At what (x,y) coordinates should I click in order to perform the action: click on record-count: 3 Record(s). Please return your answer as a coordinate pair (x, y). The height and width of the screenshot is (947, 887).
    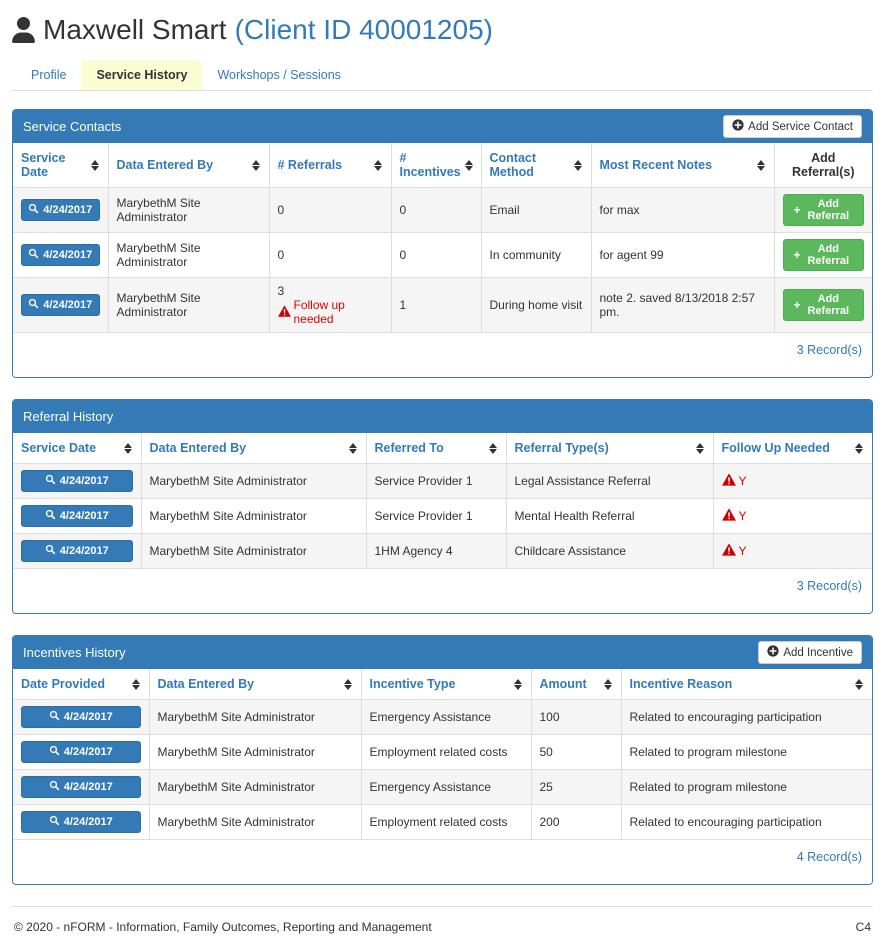
    Looking at the image, I should click on (442, 590).